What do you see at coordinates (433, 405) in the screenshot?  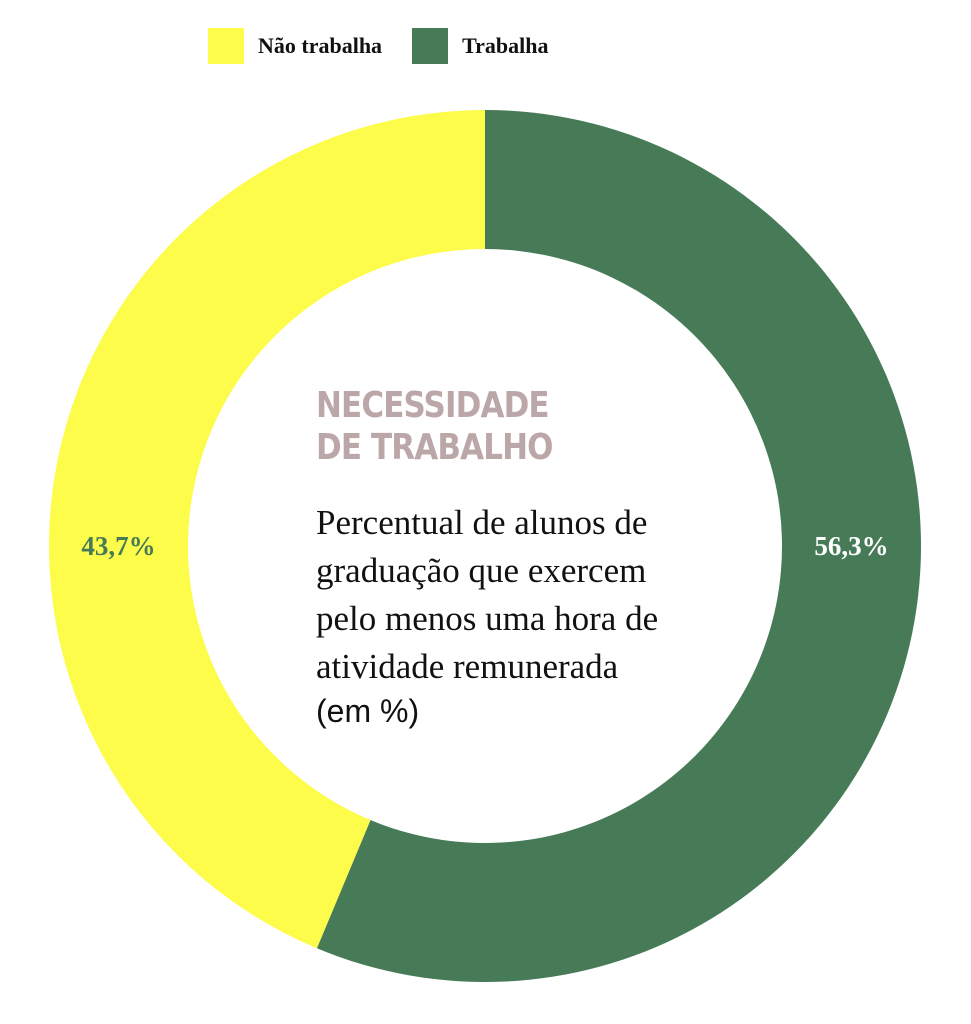 I see `chart-title-line-1: NECESSIDADE` at bounding box center [433, 405].